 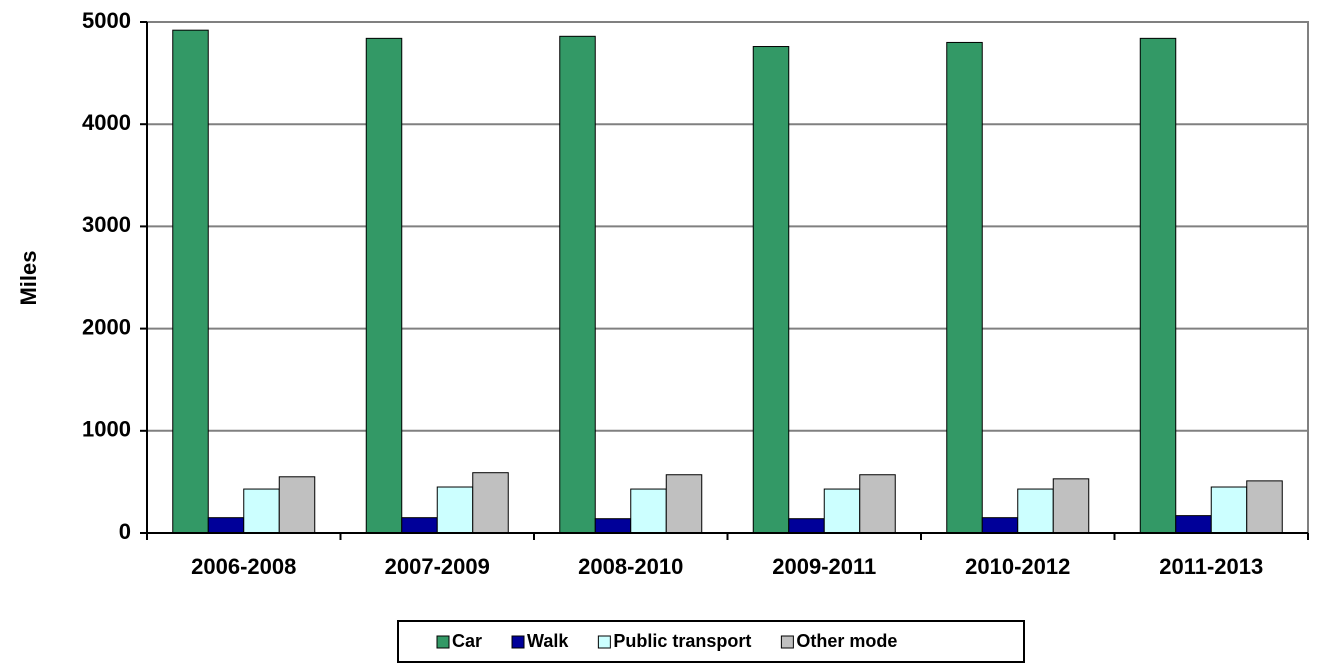 What do you see at coordinates (1017, 566) in the screenshot?
I see `x-tick-label: 2010-2012` at bounding box center [1017, 566].